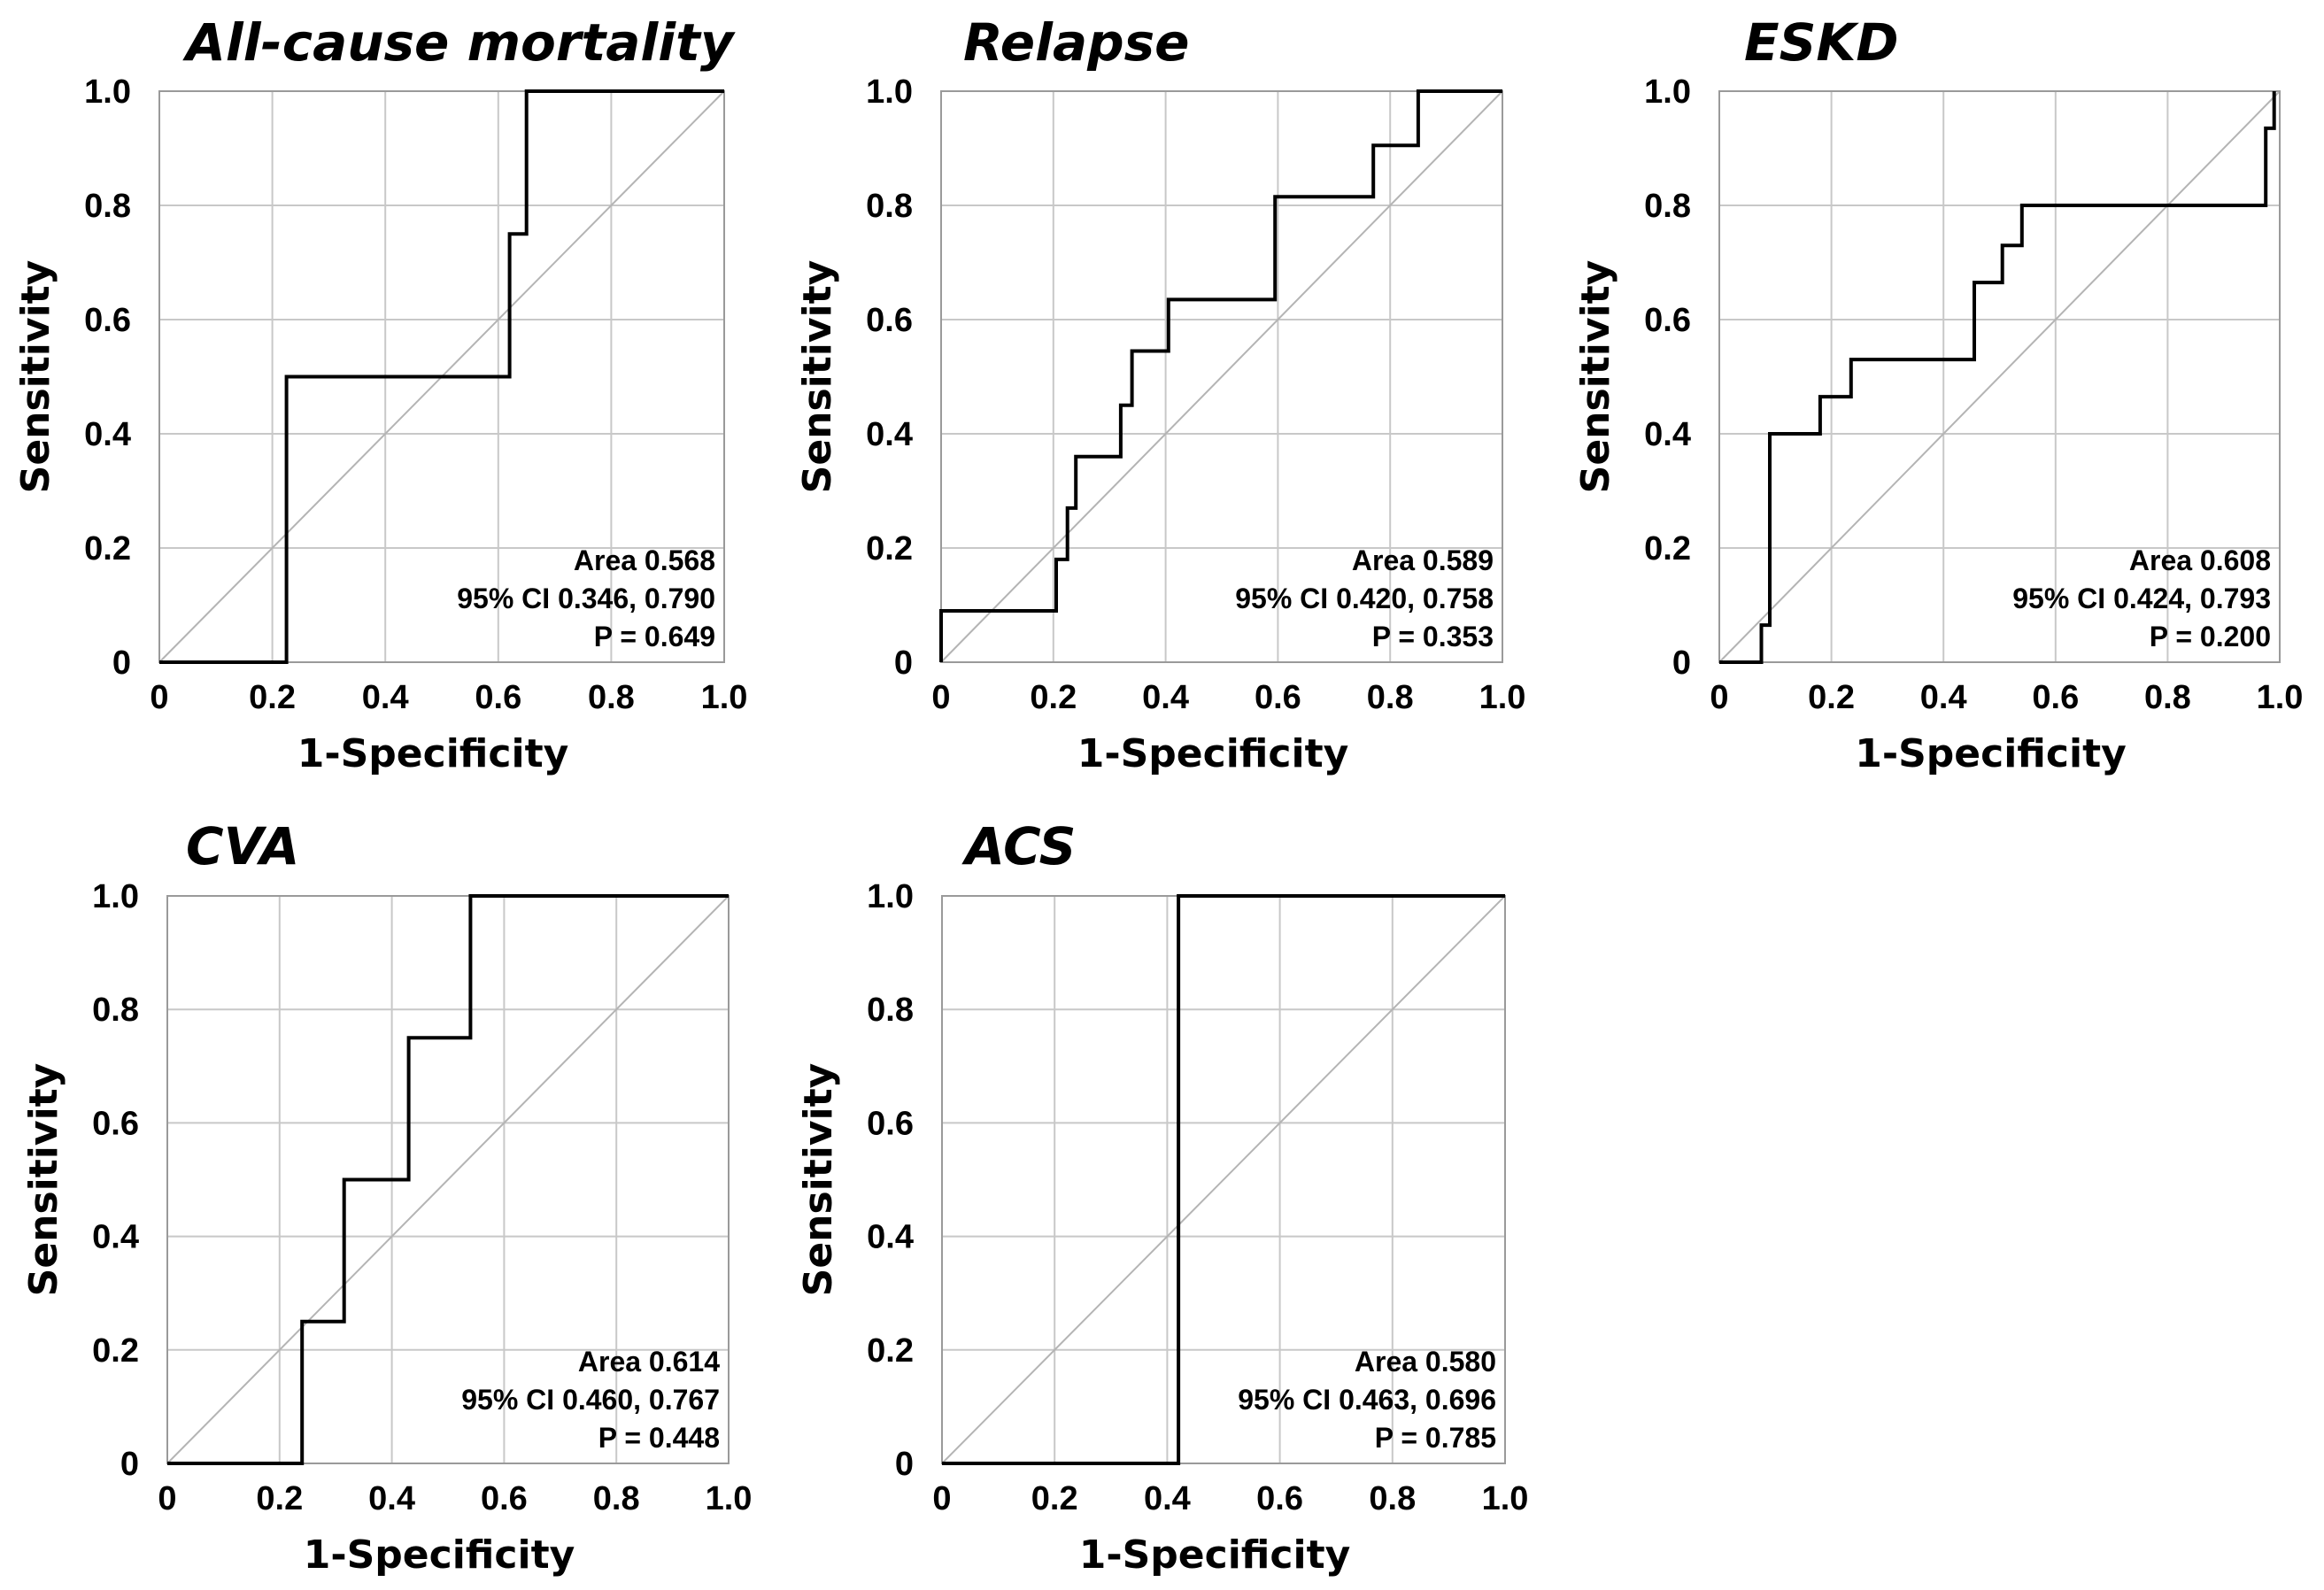 Image resolution: width=2324 pixels, height=1590 pixels. What do you see at coordinates (1425, 1362) in the screenshot?
I see `stat-annotation: Area 0.580` at bounding box center [1425, 1362].